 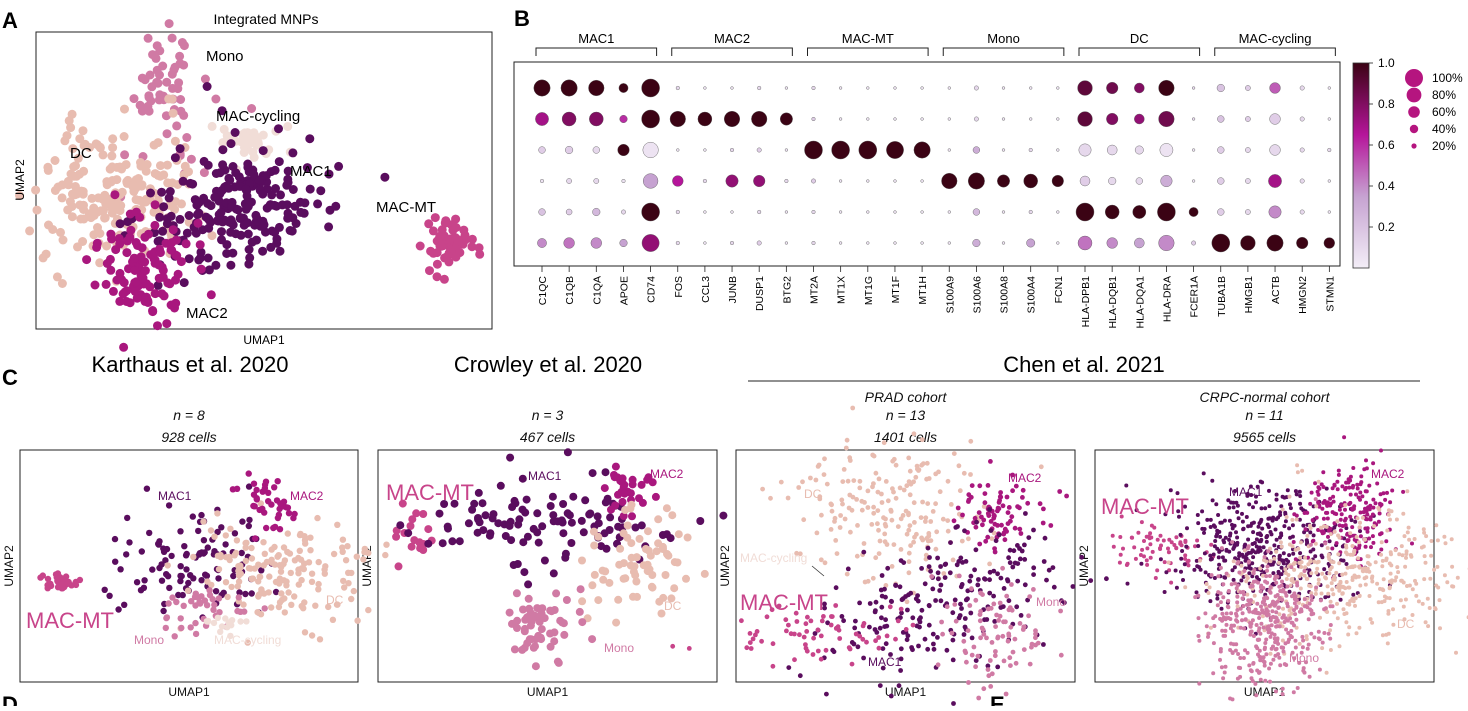 What do you see at coordinates (814, 88) in the screenshot?
I see `dot-MAC1-MT2A` at bounding box center [814, 88].